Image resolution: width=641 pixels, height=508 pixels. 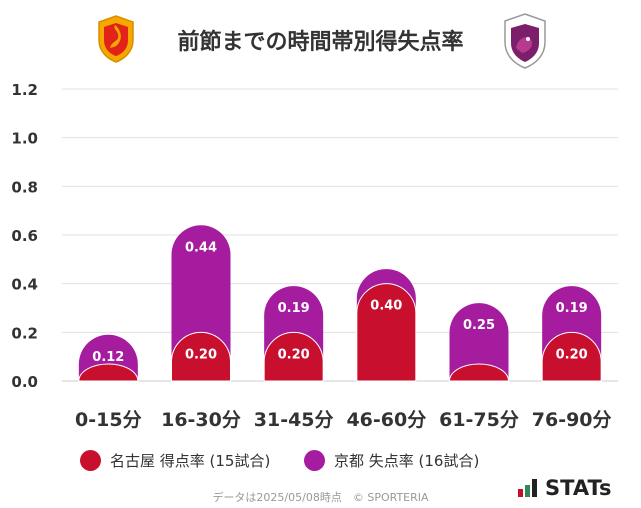 I want to click on x-tick-label: 61-75分, so click(x=479, y=420).